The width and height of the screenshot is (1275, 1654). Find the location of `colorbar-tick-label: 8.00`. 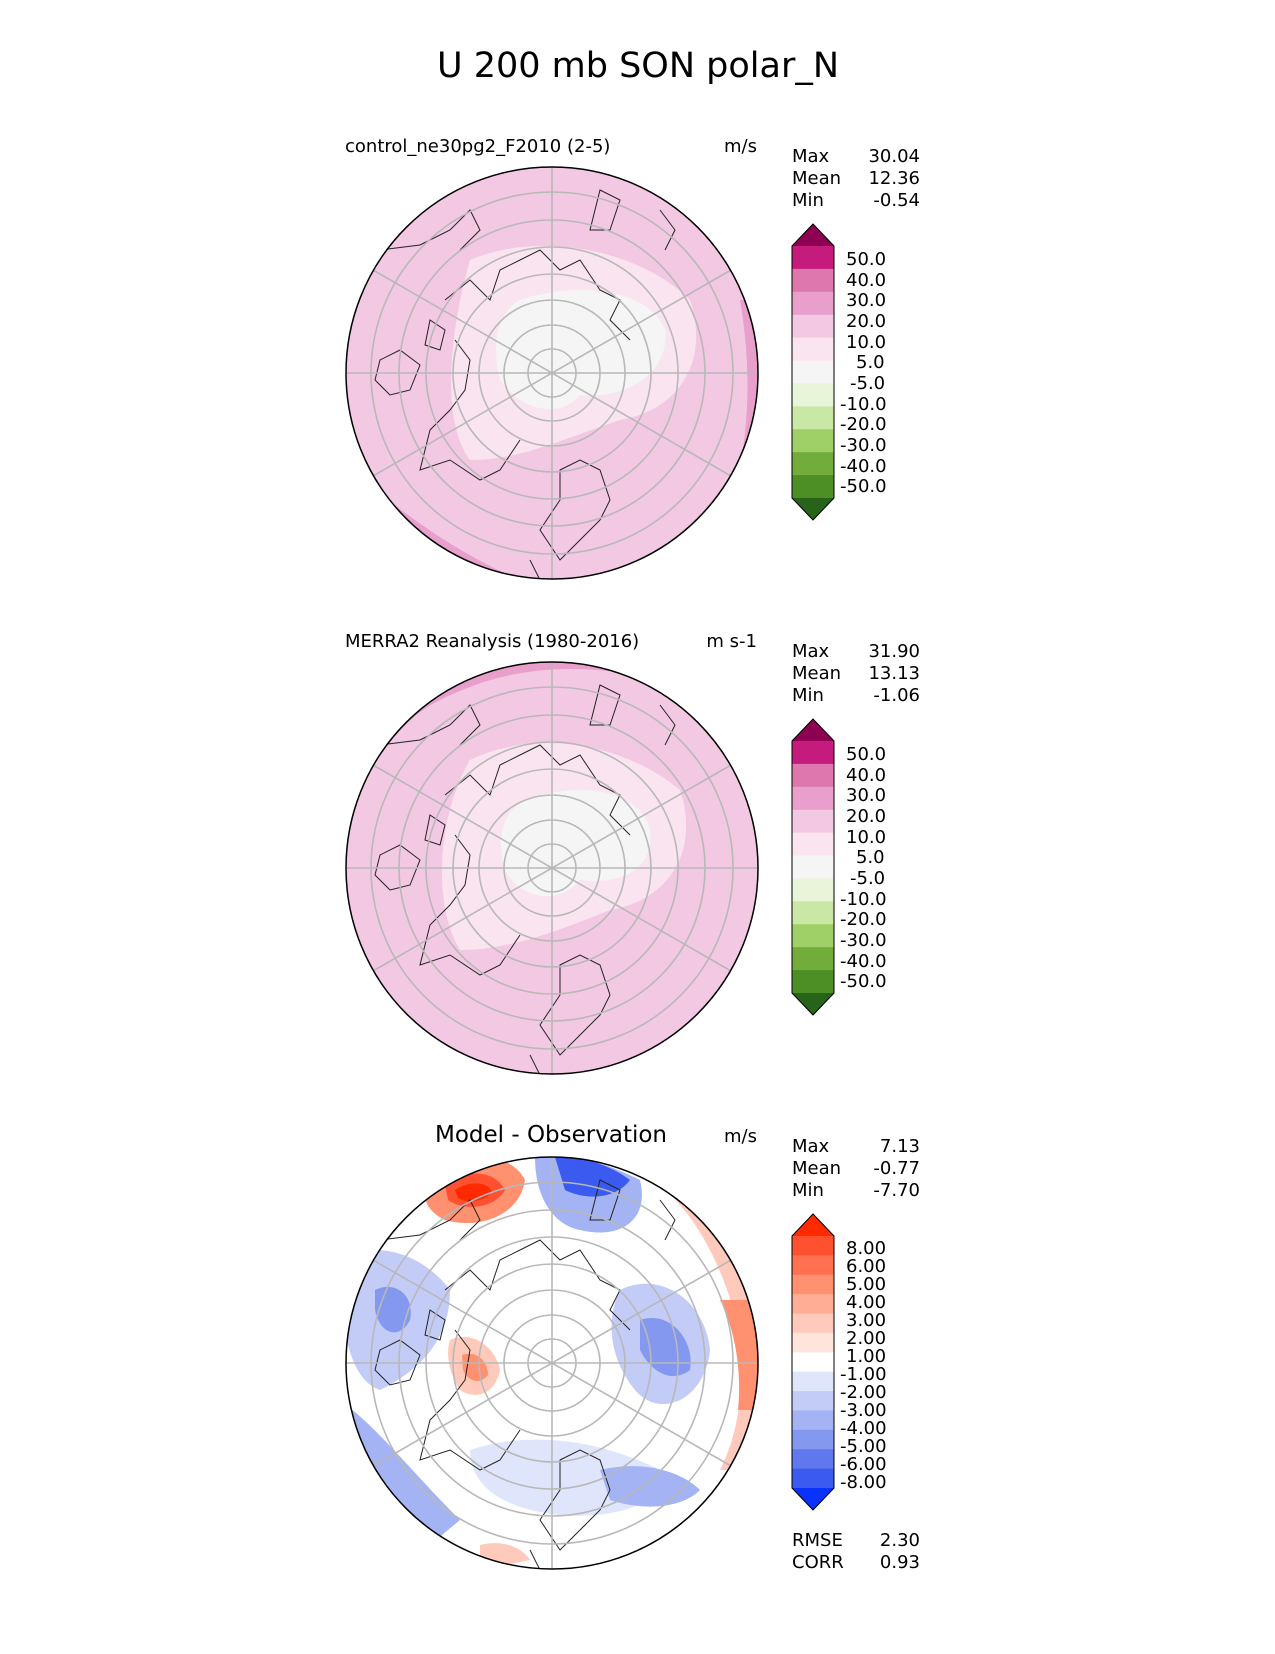

colorbar-tick-label: 8.00 is located at coordinates (866, 1248).